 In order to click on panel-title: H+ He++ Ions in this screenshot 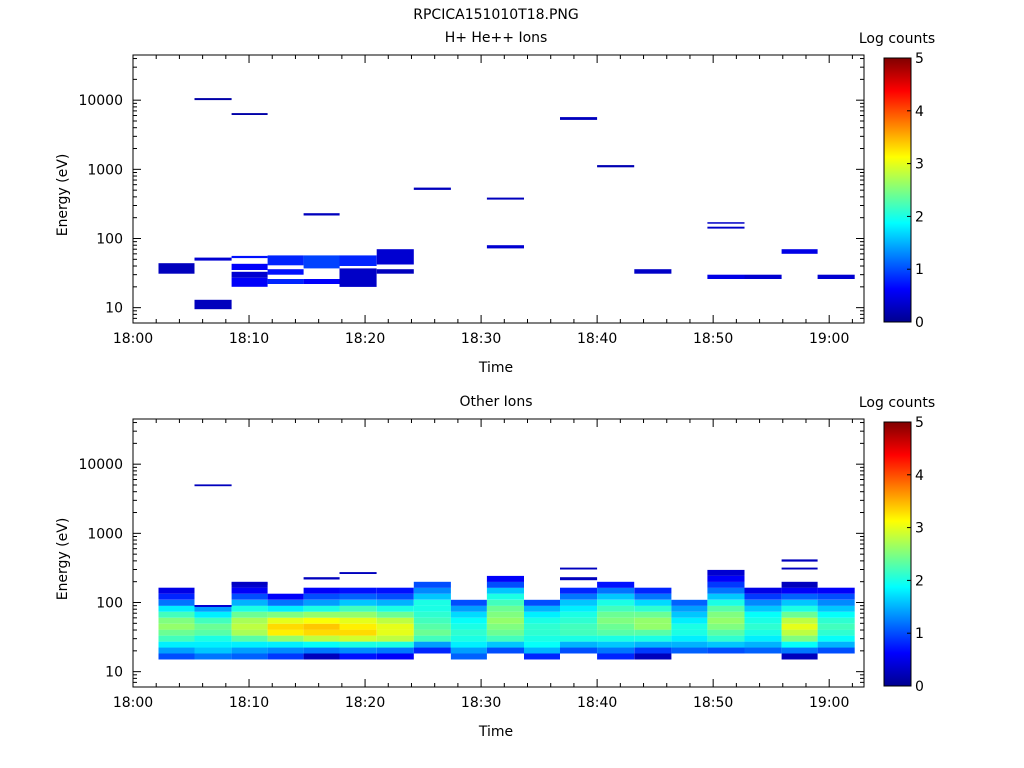, I will do `click(496, 38)`.